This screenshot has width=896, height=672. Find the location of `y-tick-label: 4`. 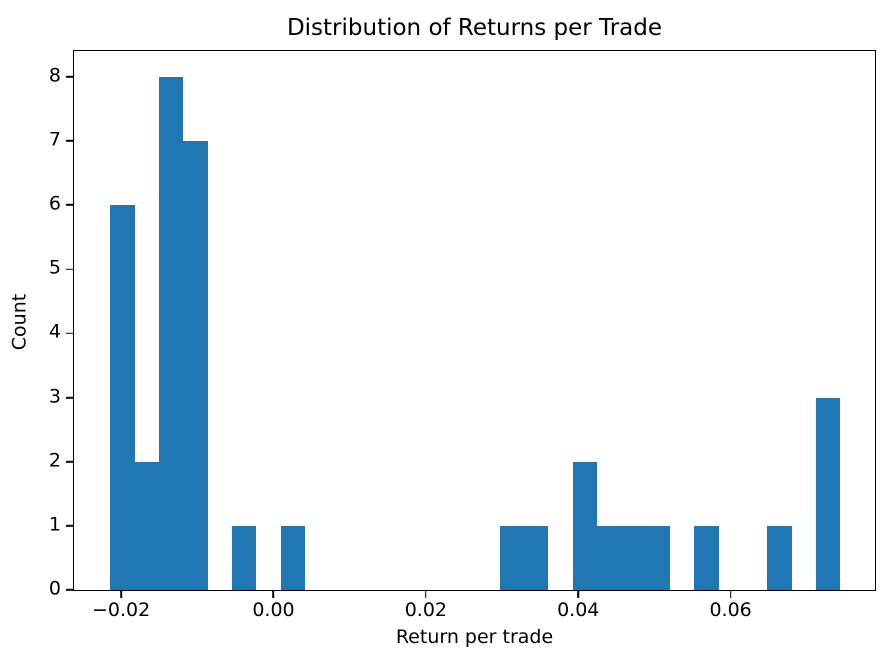

y-tick-label: 4 is located at coordinates (54, 332).